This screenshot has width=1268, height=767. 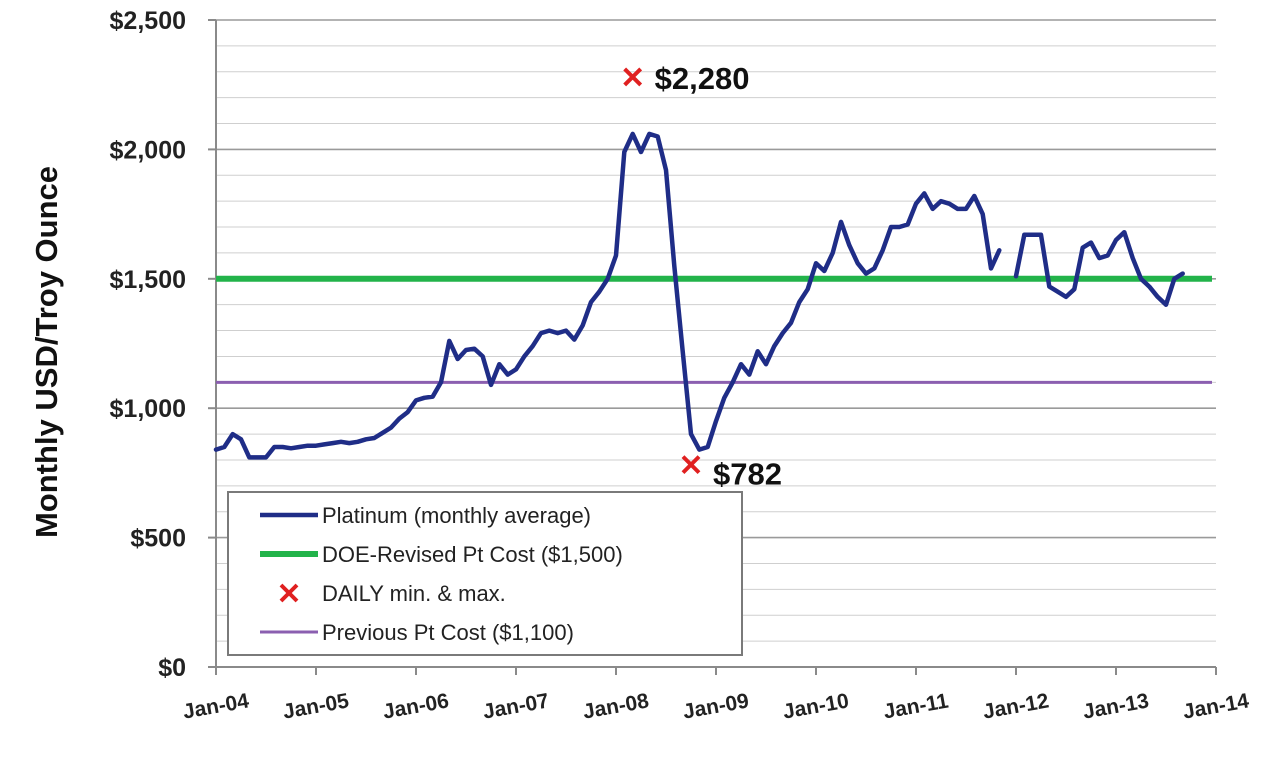 What do you see at coordinates (46, 352) in the screenshot?
I see `y-axis-label: Monthly USD/Troy Ounce` at bounding box center [46, 352].